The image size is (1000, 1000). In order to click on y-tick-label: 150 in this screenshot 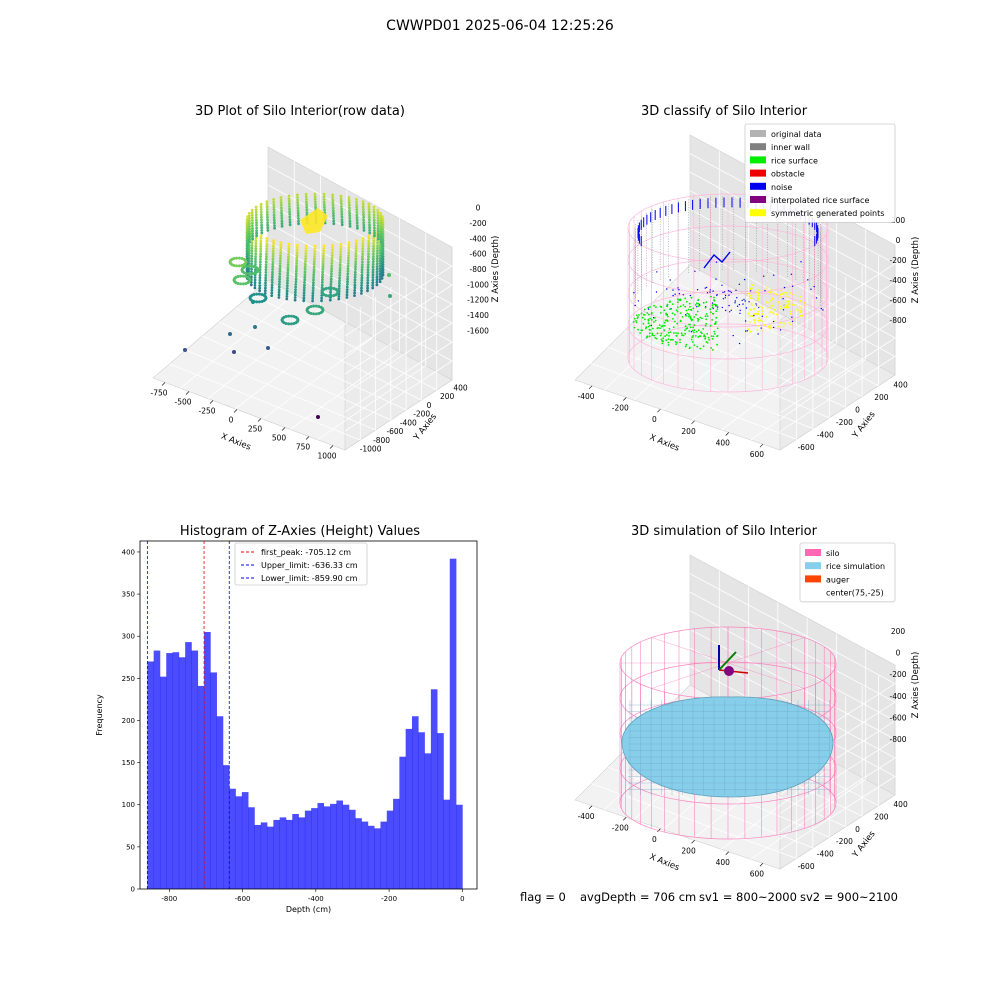, I will do `click(128, 763)`.